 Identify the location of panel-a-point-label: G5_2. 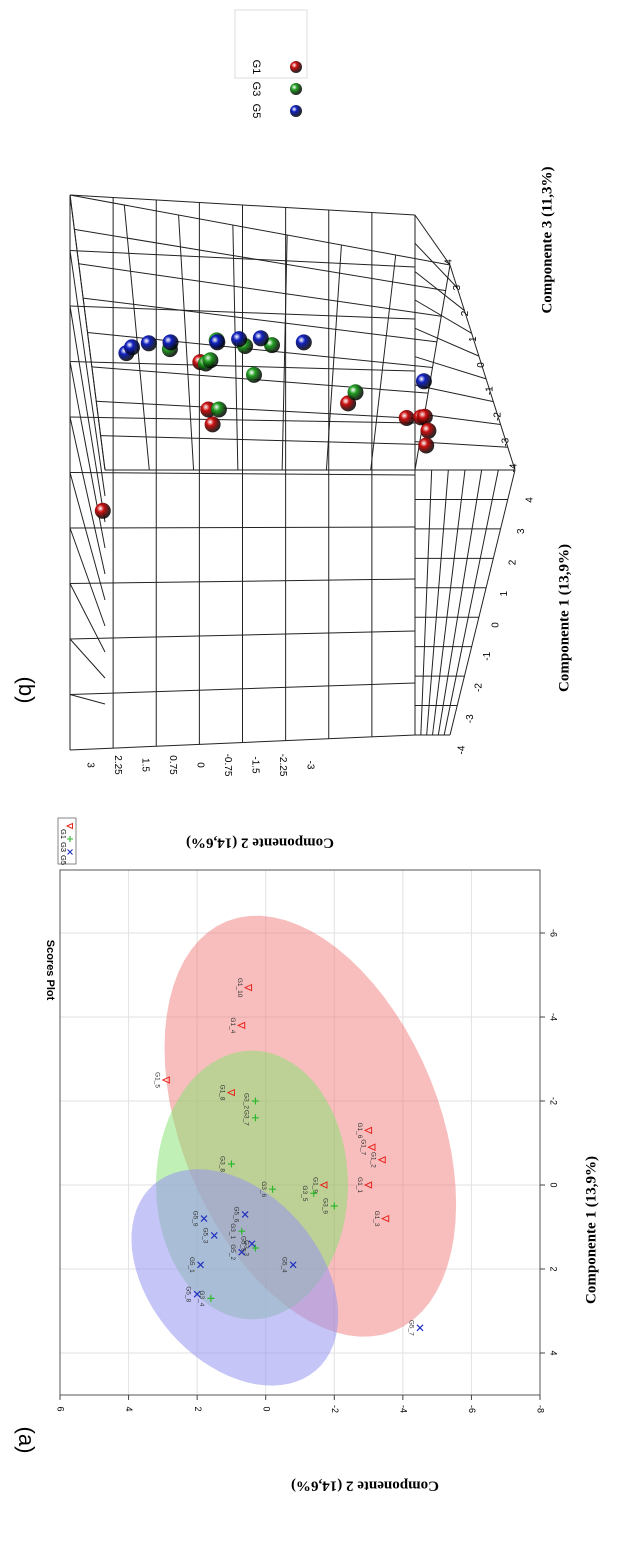
(232, 1252).